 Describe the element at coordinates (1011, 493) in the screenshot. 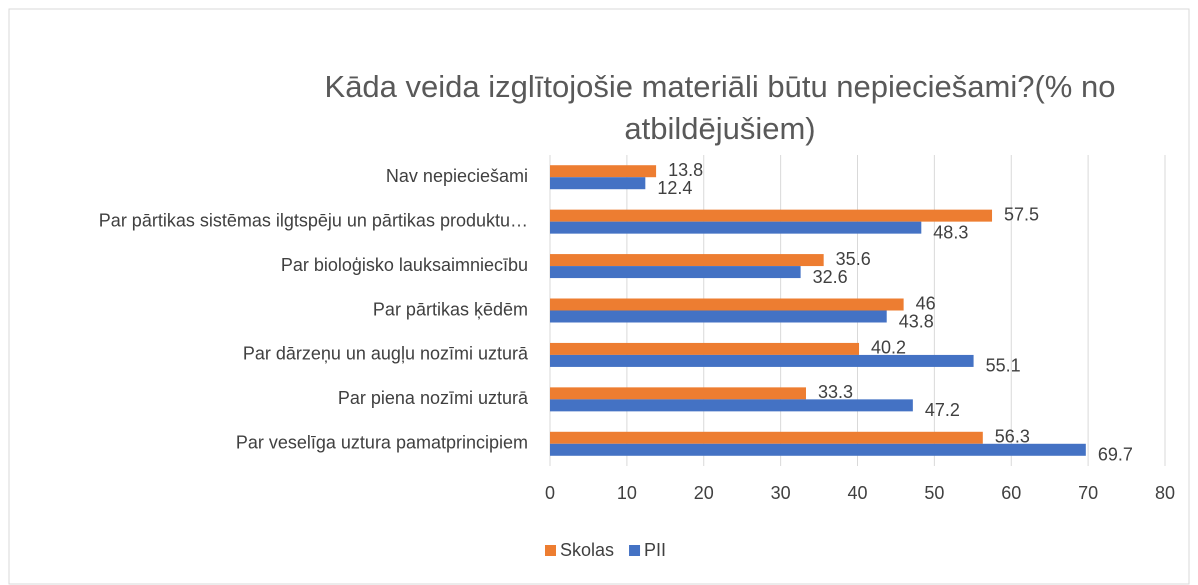

I see `x-tick-label: 60` at that location.